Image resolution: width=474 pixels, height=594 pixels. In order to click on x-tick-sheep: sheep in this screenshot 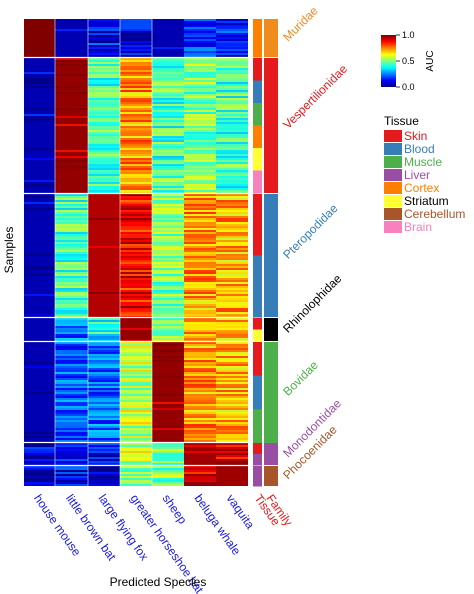, I will do `click(175, 509)`.